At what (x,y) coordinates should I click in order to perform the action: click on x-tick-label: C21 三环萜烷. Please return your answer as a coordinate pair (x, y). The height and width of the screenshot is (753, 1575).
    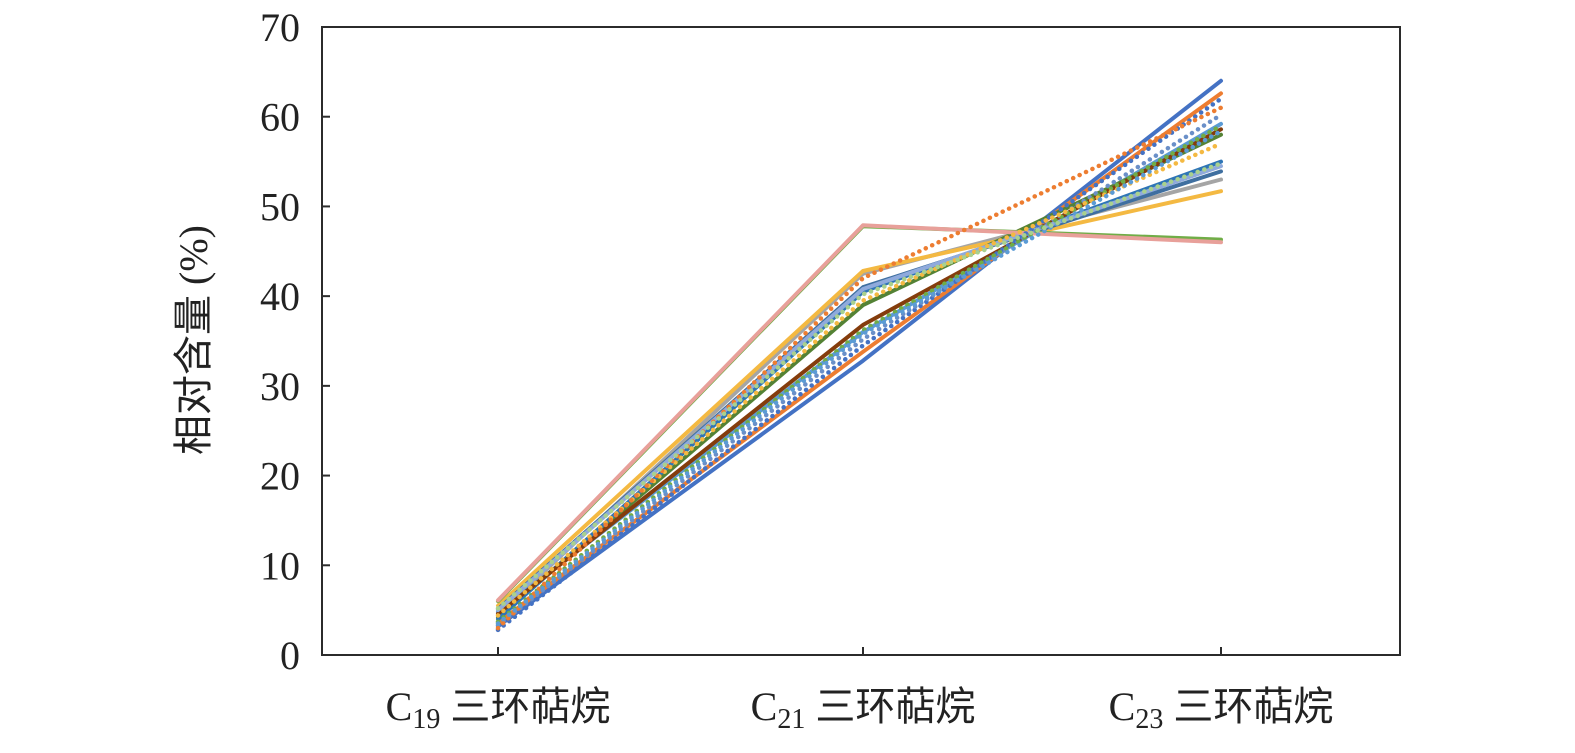
    Looking at the image, I should click on (863, 709).